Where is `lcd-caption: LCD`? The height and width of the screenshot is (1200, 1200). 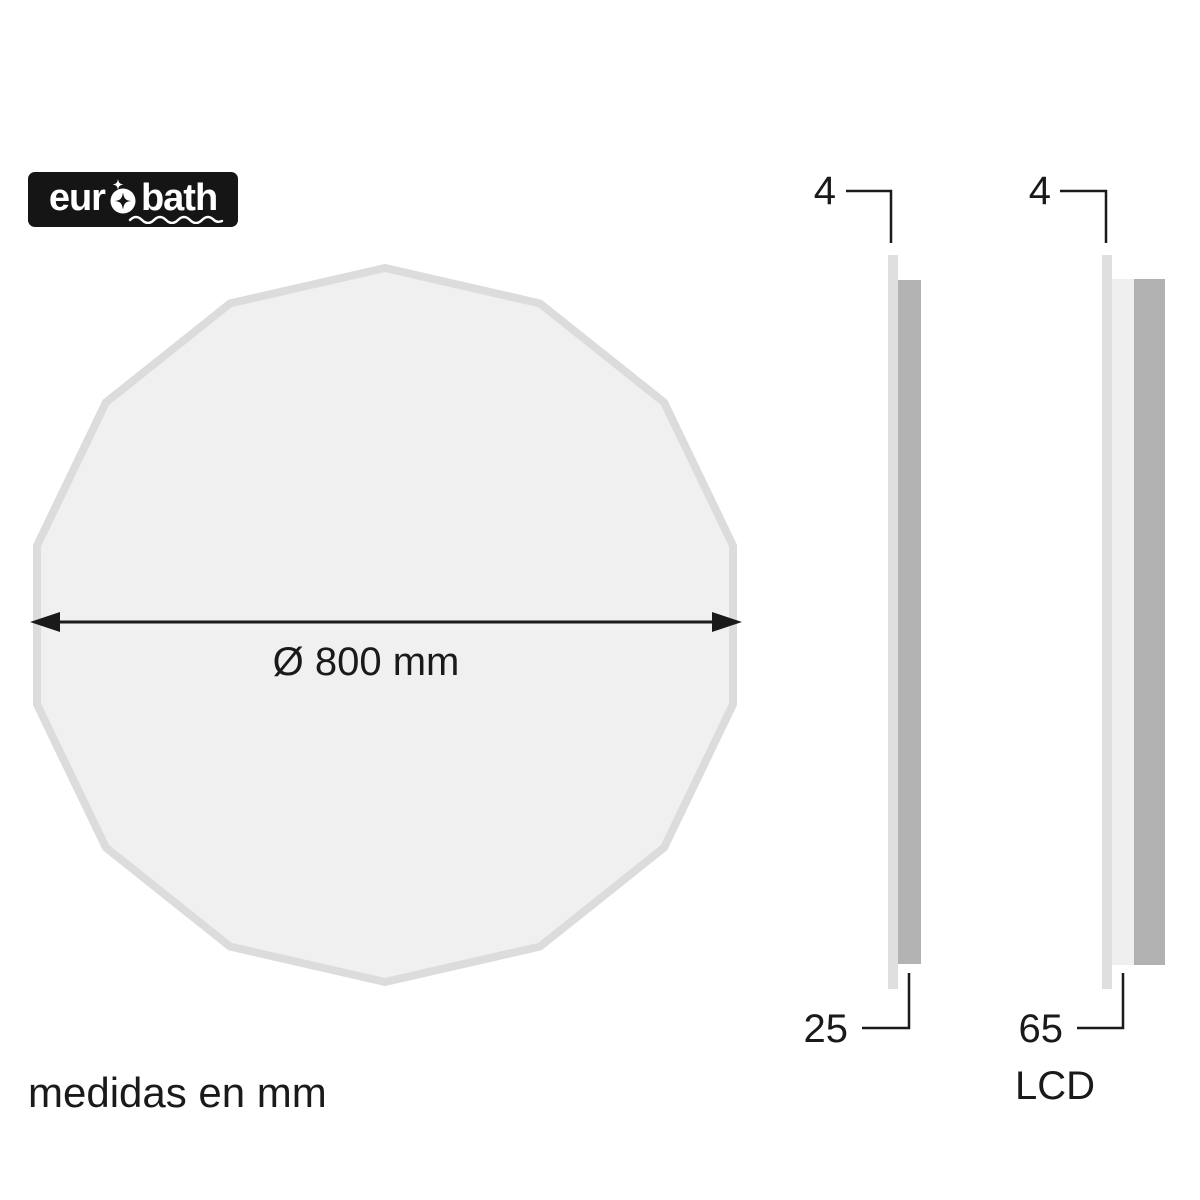
lcd-caption: LCD is located at coordinates (1055, 1086).